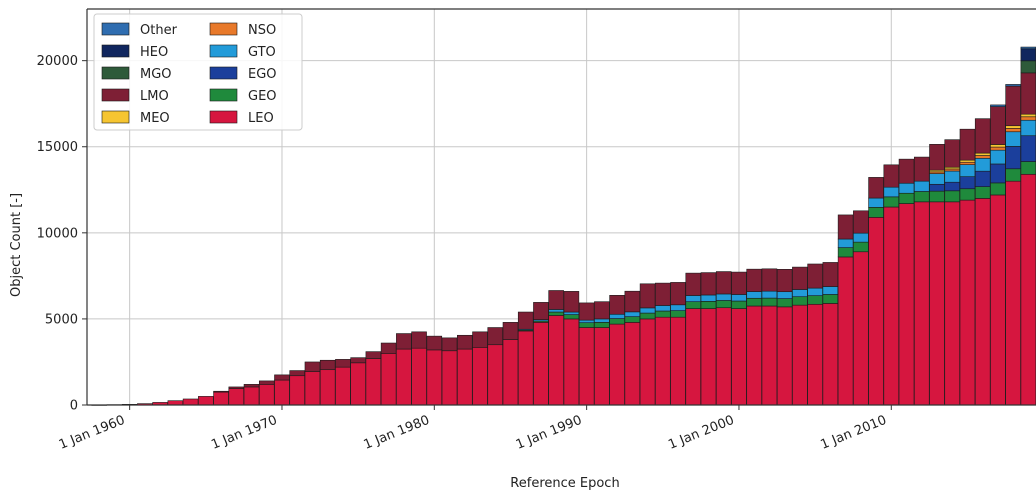 The image size is (1036, 492). Describe the element at coordinates (549, 433) in the screenshot. I see `x-tick-label: 1 Jan 1990` at that location.